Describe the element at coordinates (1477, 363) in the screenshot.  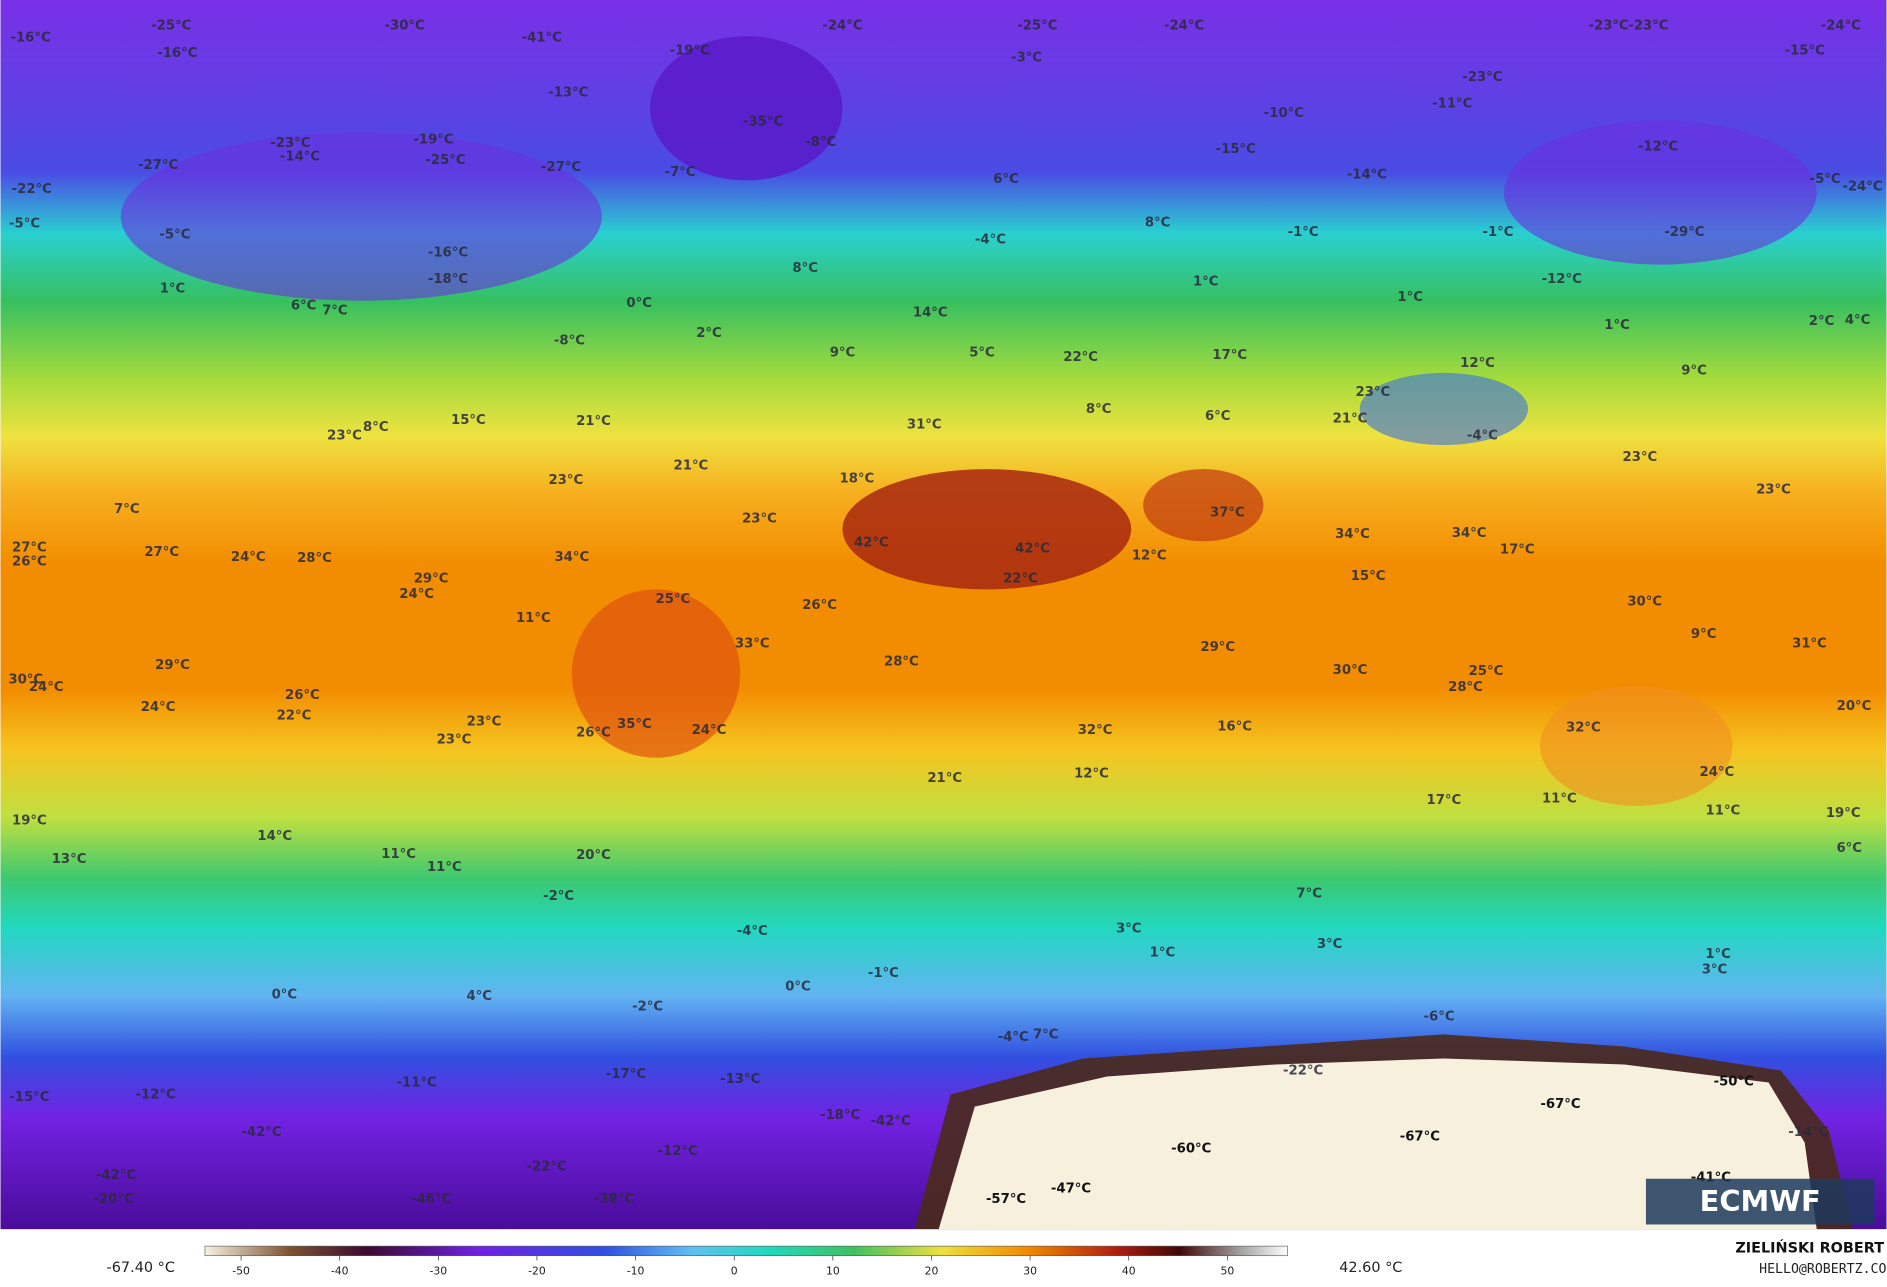
I see `temperature-label: 12°C` at that location.